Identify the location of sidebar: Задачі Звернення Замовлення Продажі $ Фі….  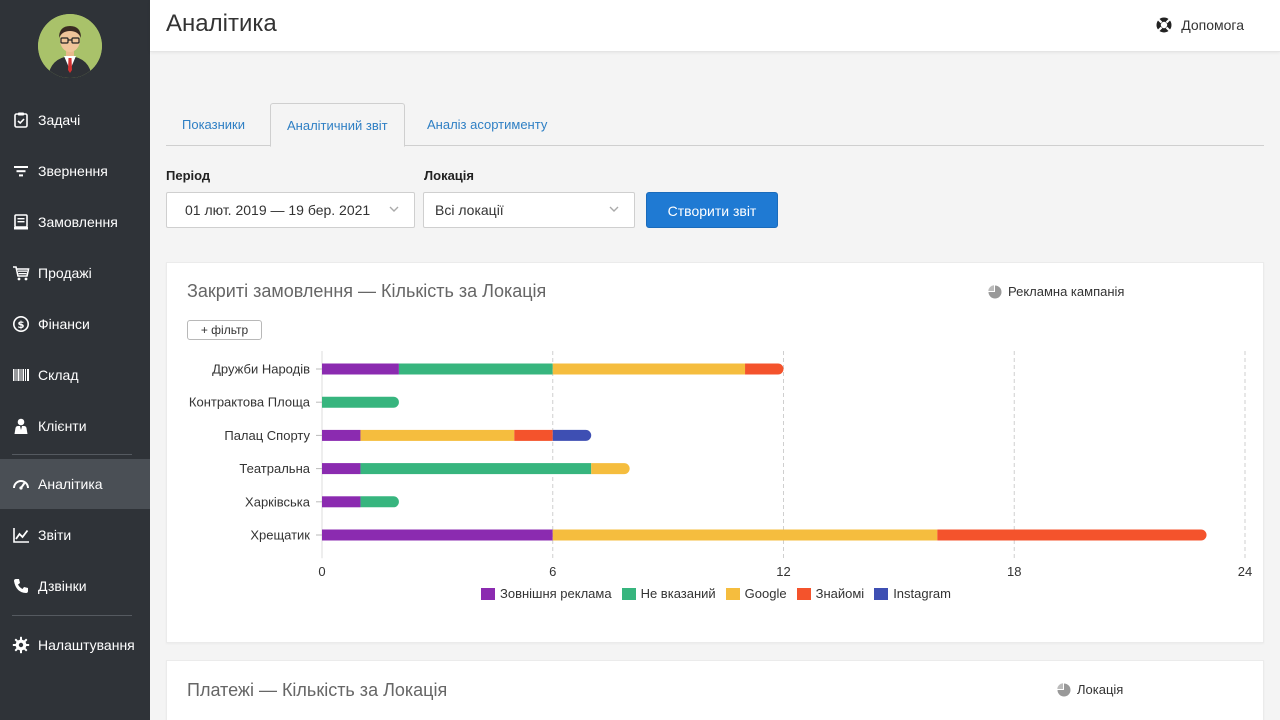
(75, 360).